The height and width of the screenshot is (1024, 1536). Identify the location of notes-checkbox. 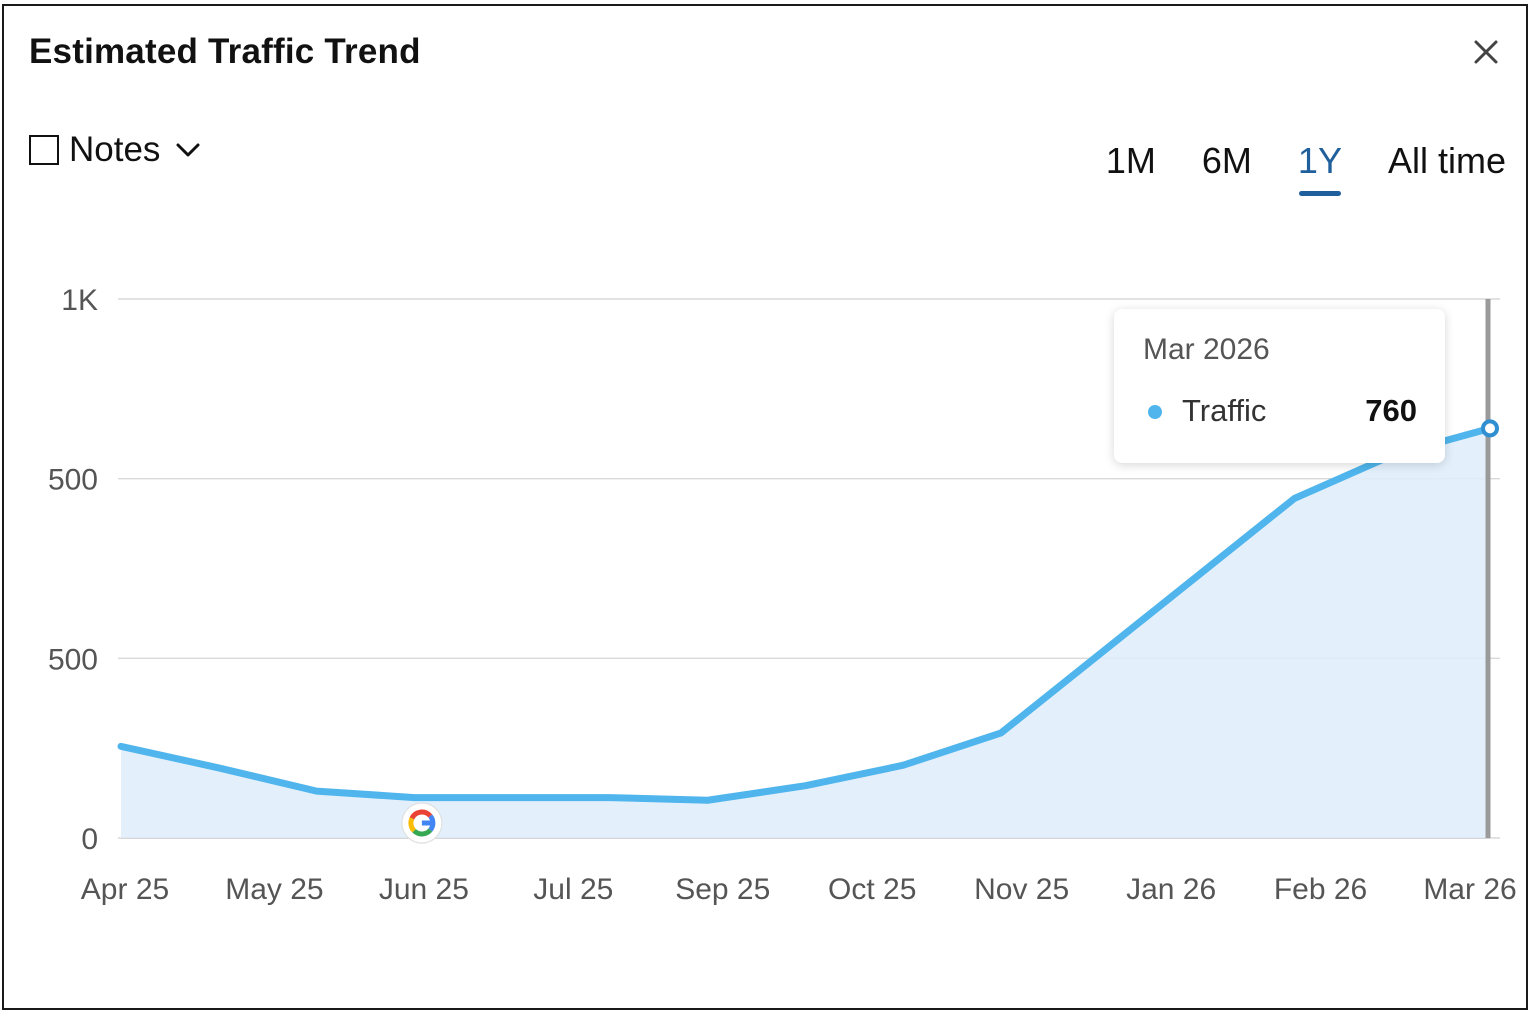
(44, 150).